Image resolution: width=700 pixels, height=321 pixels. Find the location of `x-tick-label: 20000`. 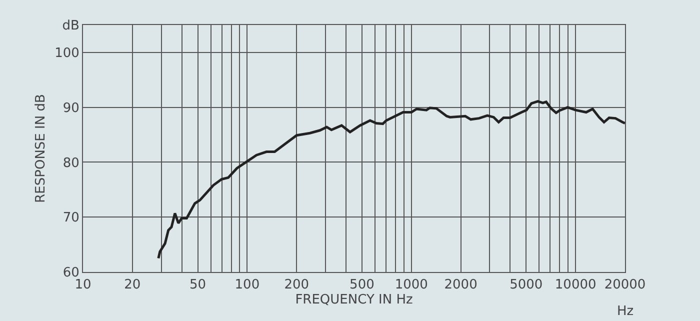

x-tick-label: 20000 is located at coordinates (625, 285).